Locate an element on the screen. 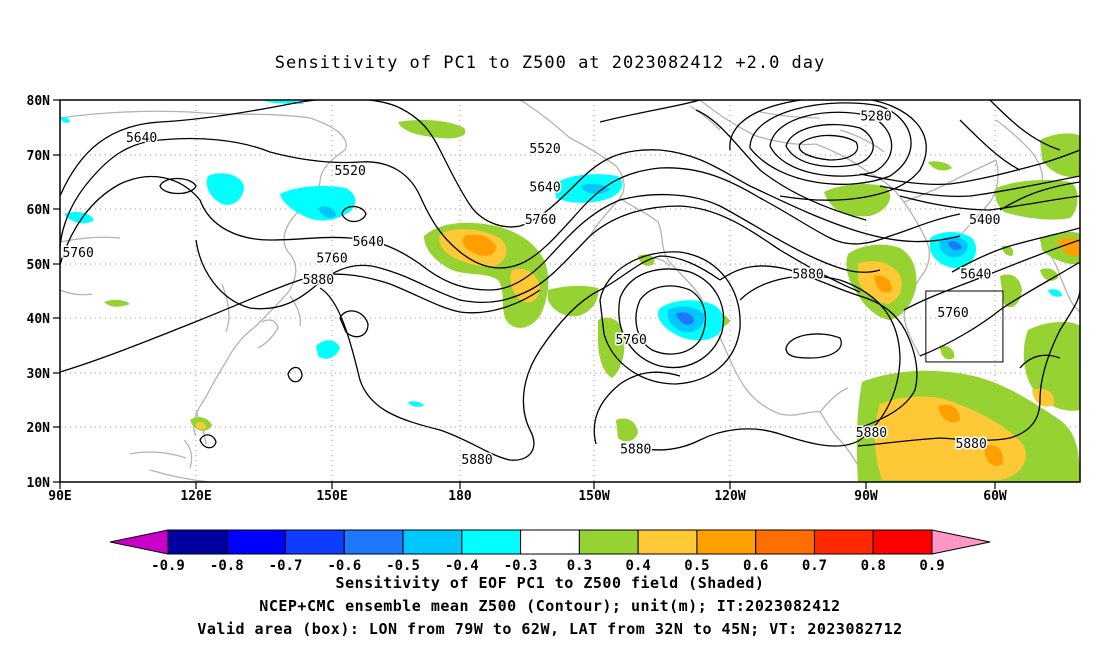  lat-tick-label: 40N is located at coordinates (39, 319).